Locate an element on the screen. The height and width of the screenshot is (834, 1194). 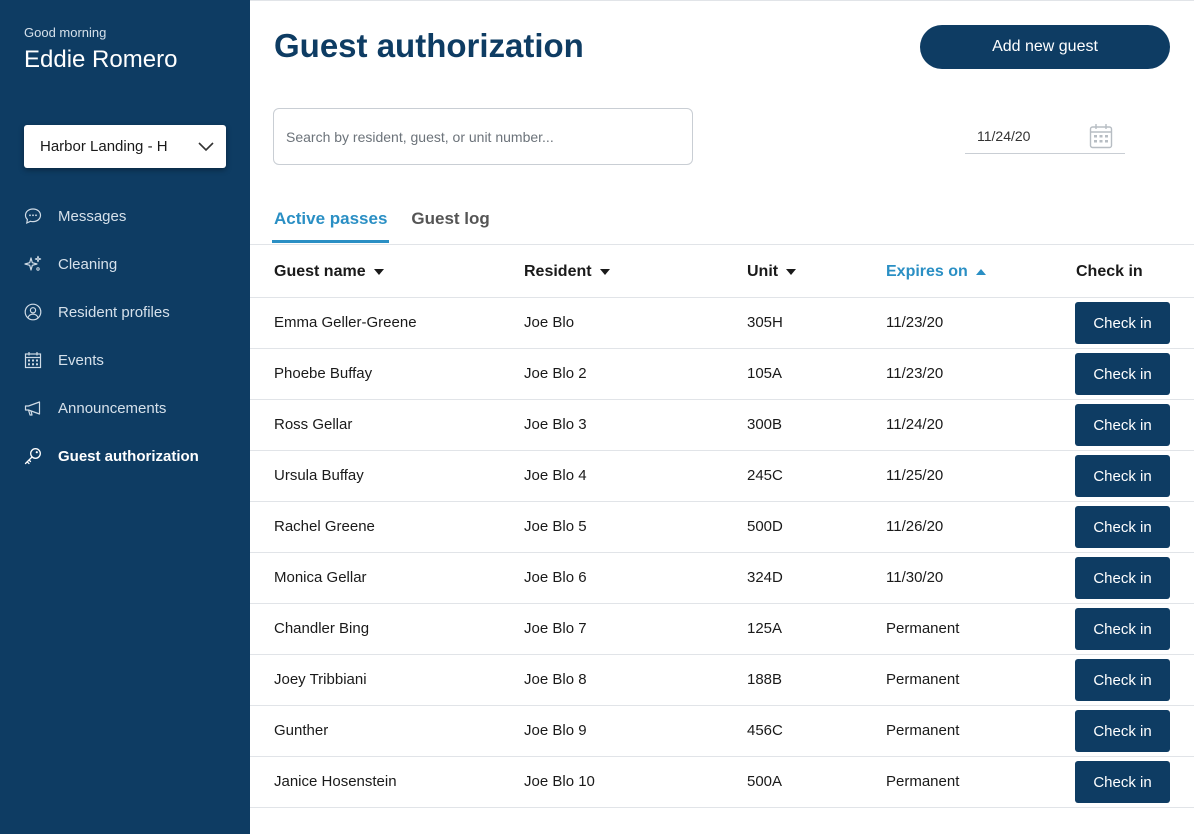
column-header-guest-name: Guest name is located at coordinates (329, 272).